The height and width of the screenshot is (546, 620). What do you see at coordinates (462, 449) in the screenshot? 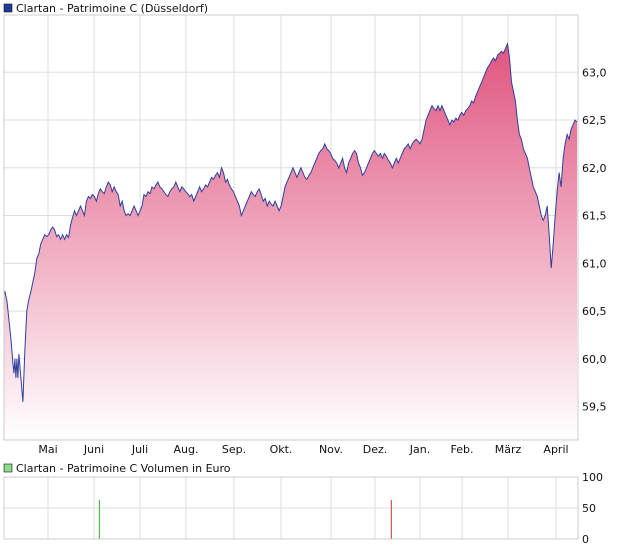
I see `x-tick-label: Feb.` at bounding box center [462, 449].